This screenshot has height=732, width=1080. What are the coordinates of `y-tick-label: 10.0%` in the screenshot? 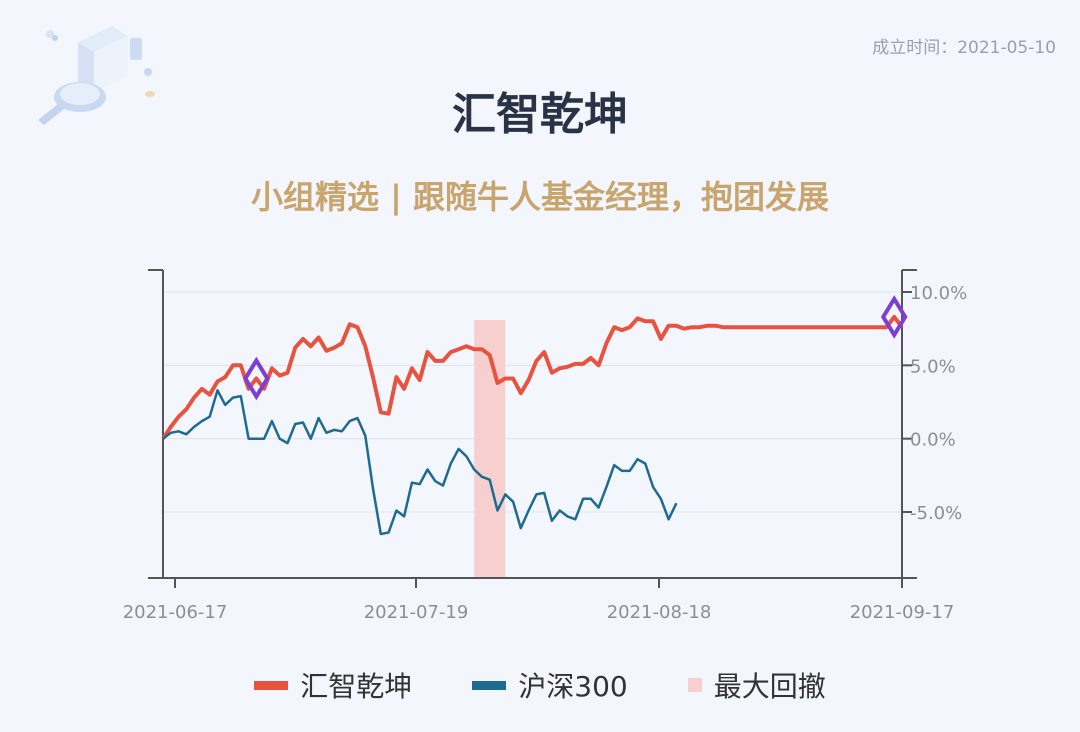 It's located at (938, 293).